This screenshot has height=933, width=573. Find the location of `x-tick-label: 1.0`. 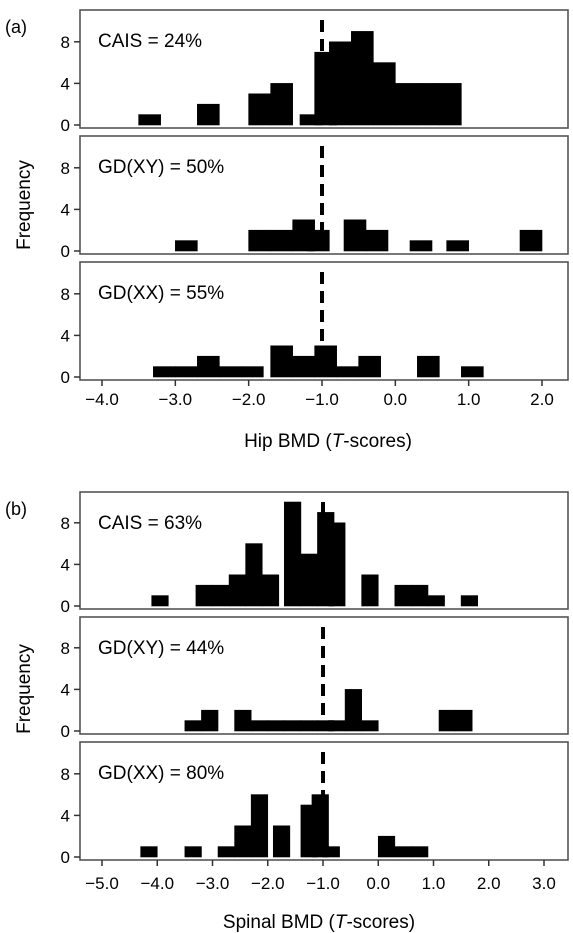

x-tick-label: 1.0 is located at coordinates (434, 883).